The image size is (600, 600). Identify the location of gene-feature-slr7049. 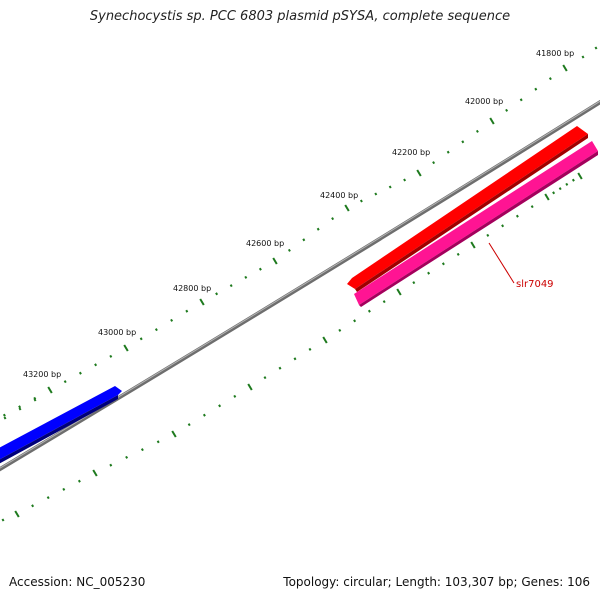
(476, 224).